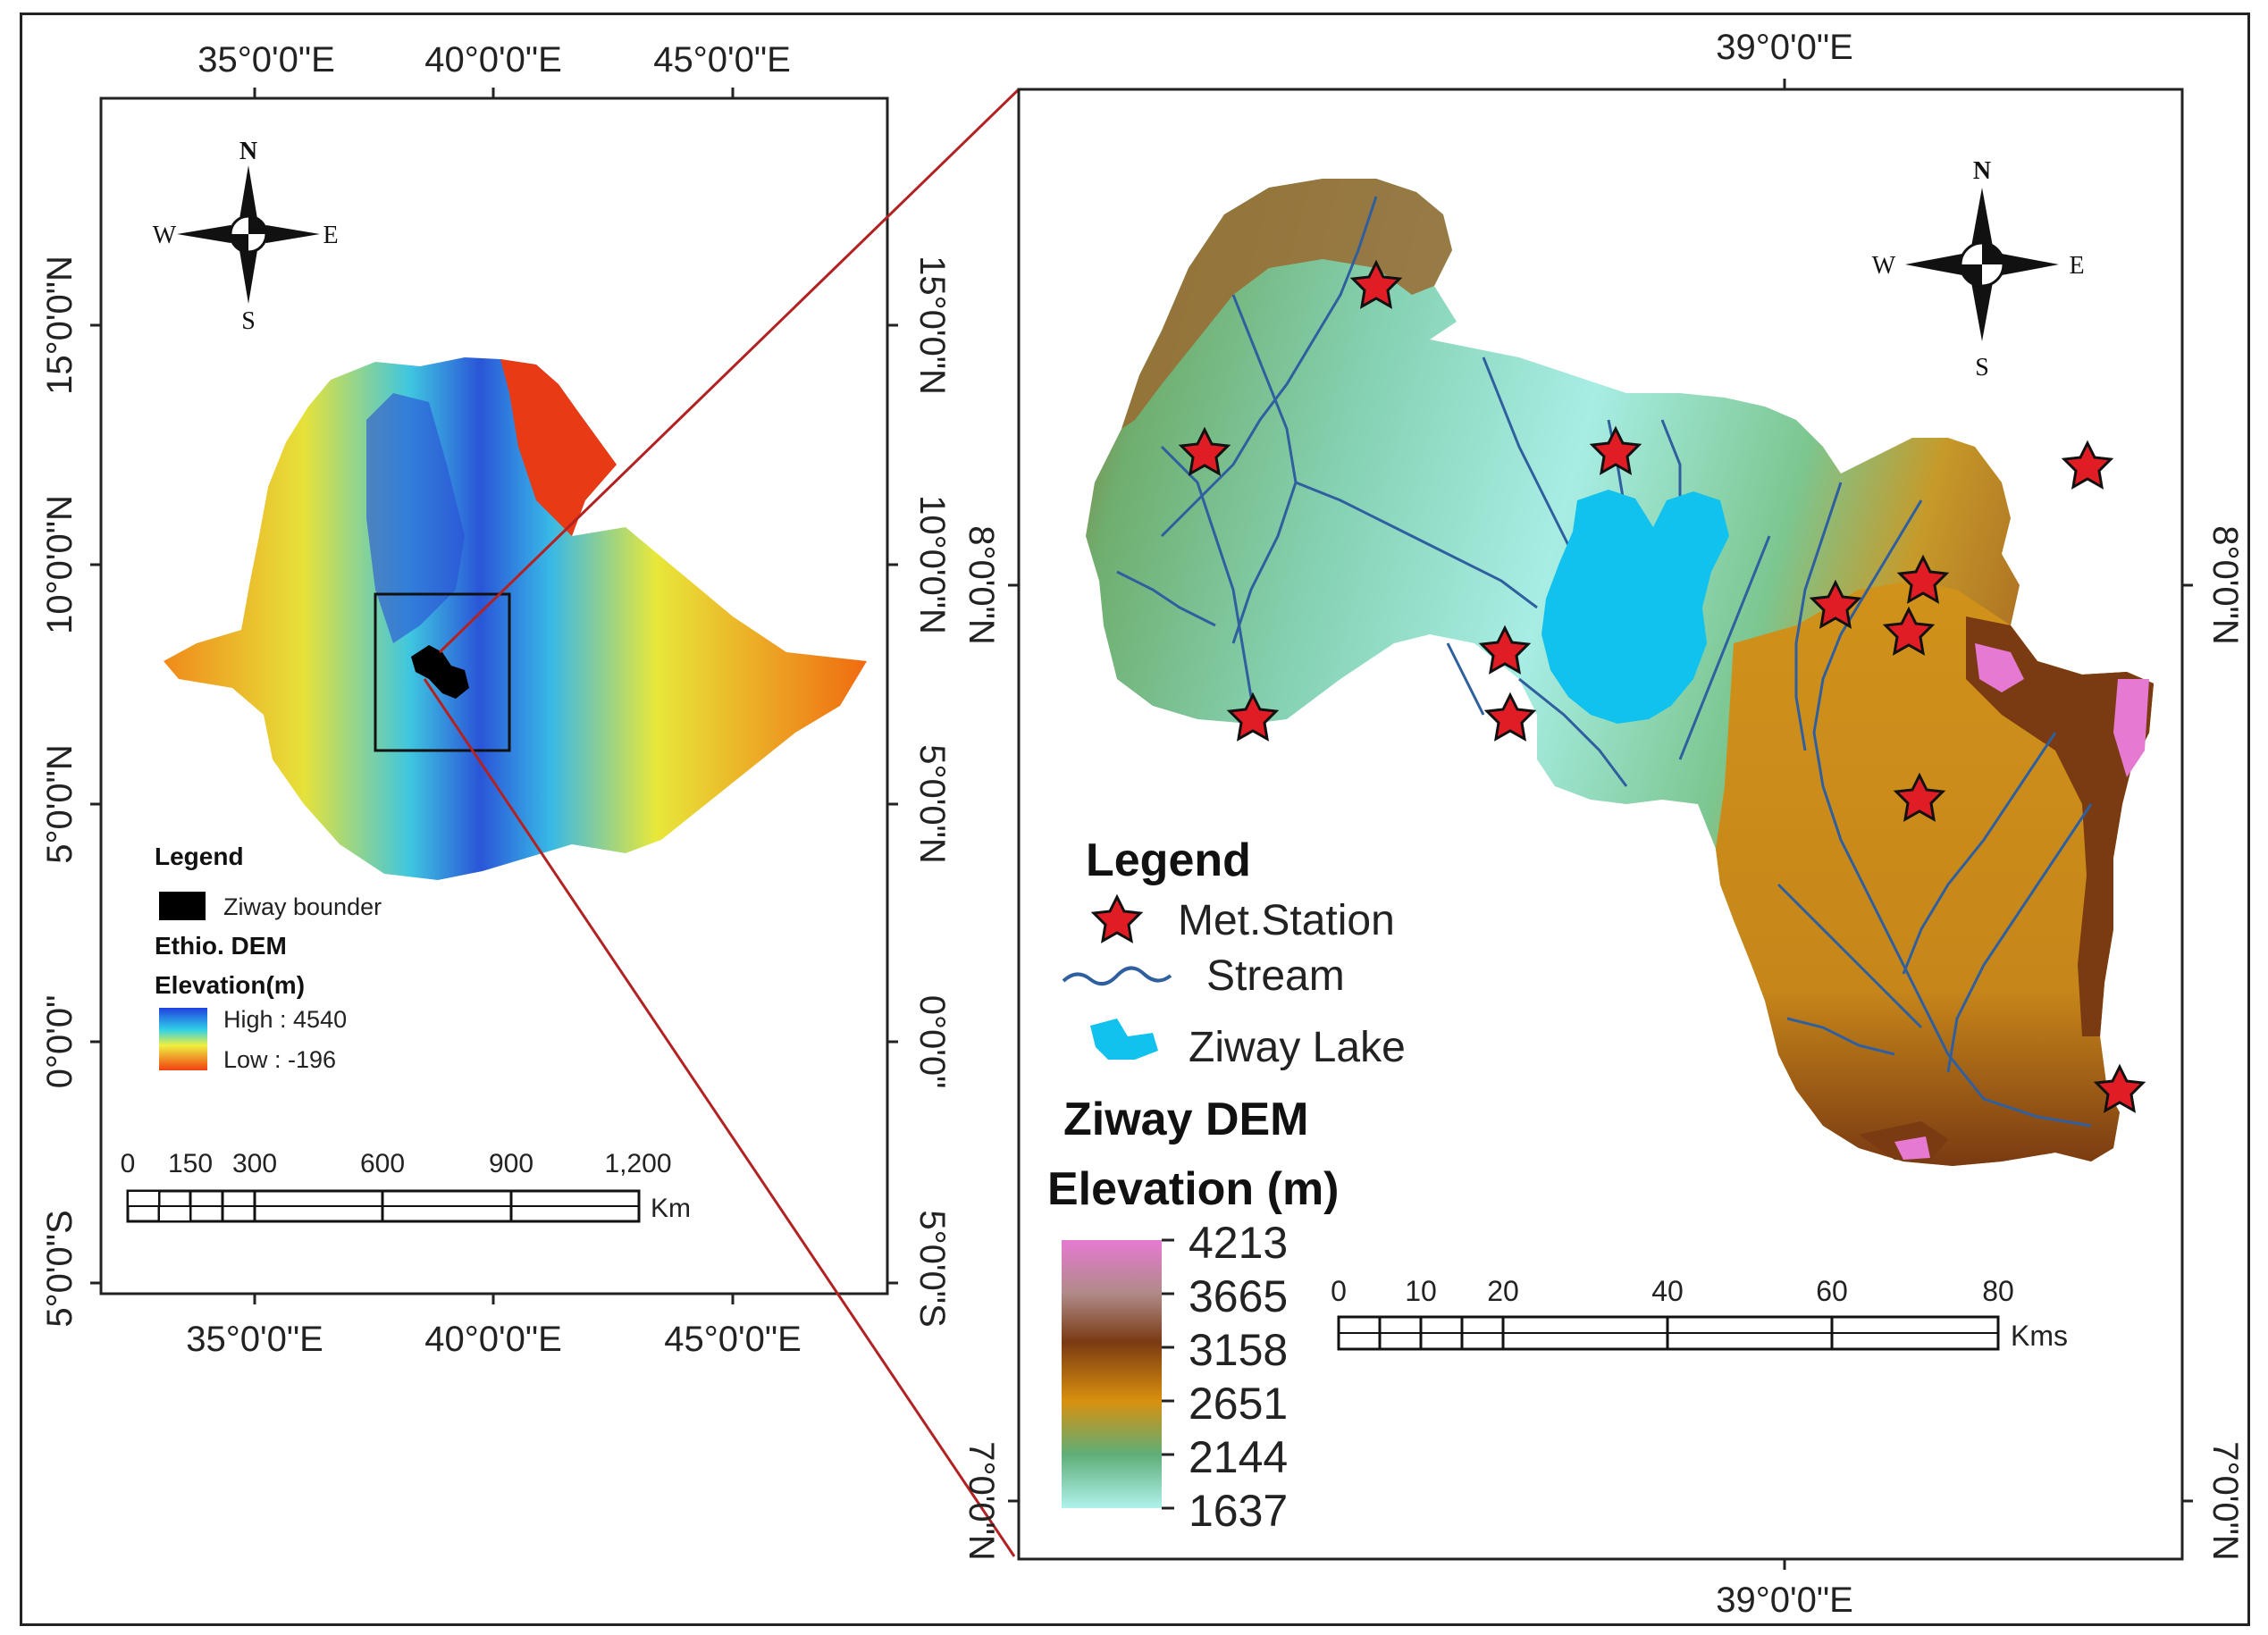 This screenshot has height=1635, width=2268. What do you see at coordinates (2039, 1336) in the screenshot?
I see `svg-text: Kms` at bounding box center [2039, 1336].